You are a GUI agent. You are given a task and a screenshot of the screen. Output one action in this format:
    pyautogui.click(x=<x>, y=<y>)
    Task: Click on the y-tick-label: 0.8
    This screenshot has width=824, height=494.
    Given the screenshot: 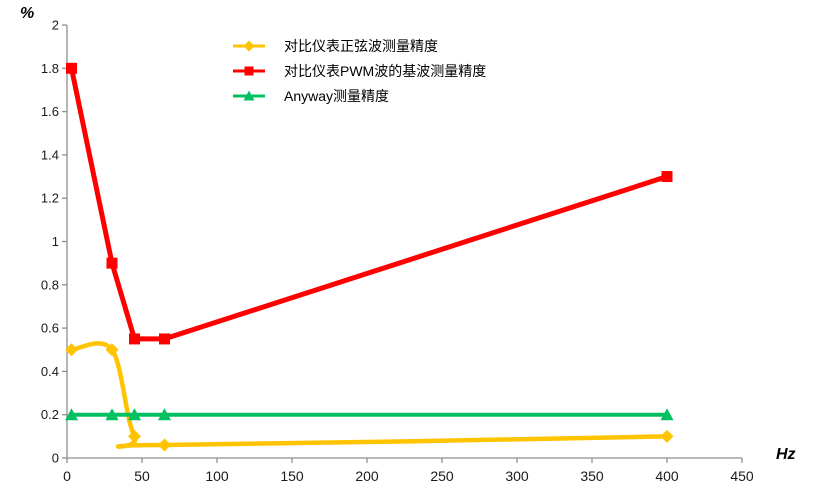 What is the action you would take?
    pyautogui.click(x=50, y=284)
    